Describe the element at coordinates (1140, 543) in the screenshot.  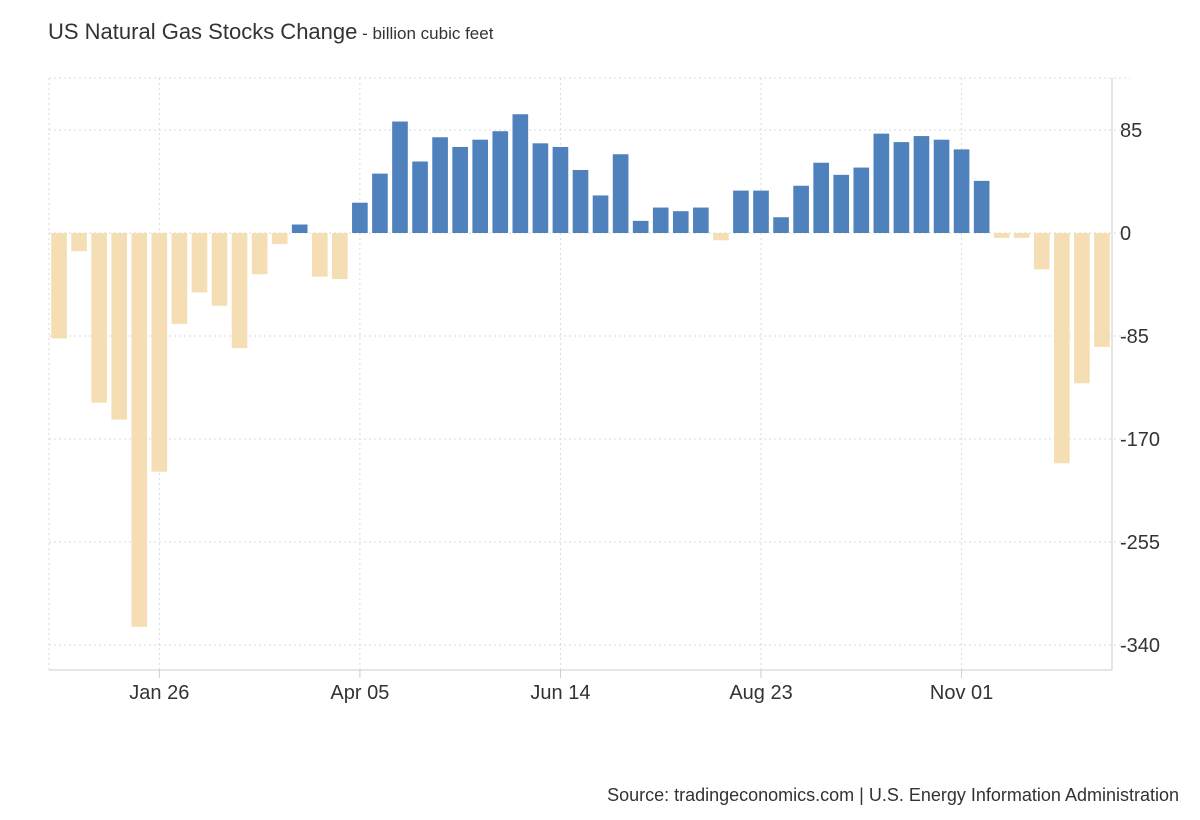
I see `y-tick-label: -255` at that location.